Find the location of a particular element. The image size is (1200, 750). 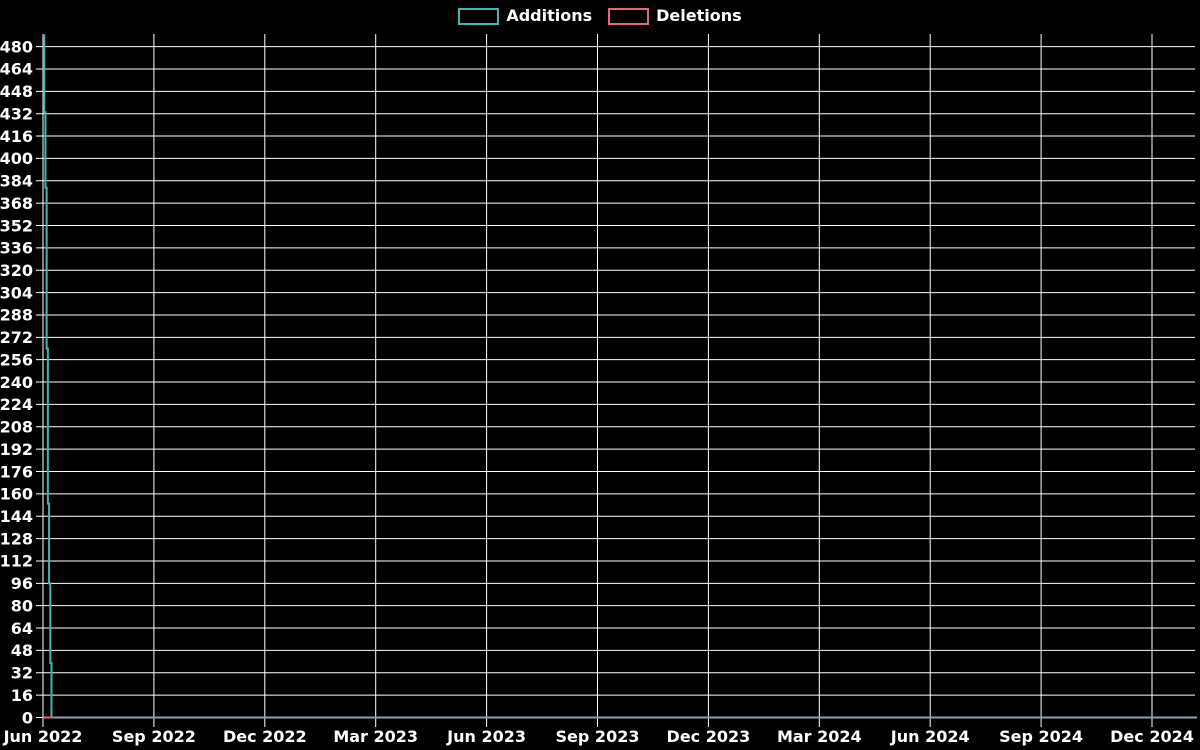

y-tick-label: 32 is located at coordinates (22, 673).